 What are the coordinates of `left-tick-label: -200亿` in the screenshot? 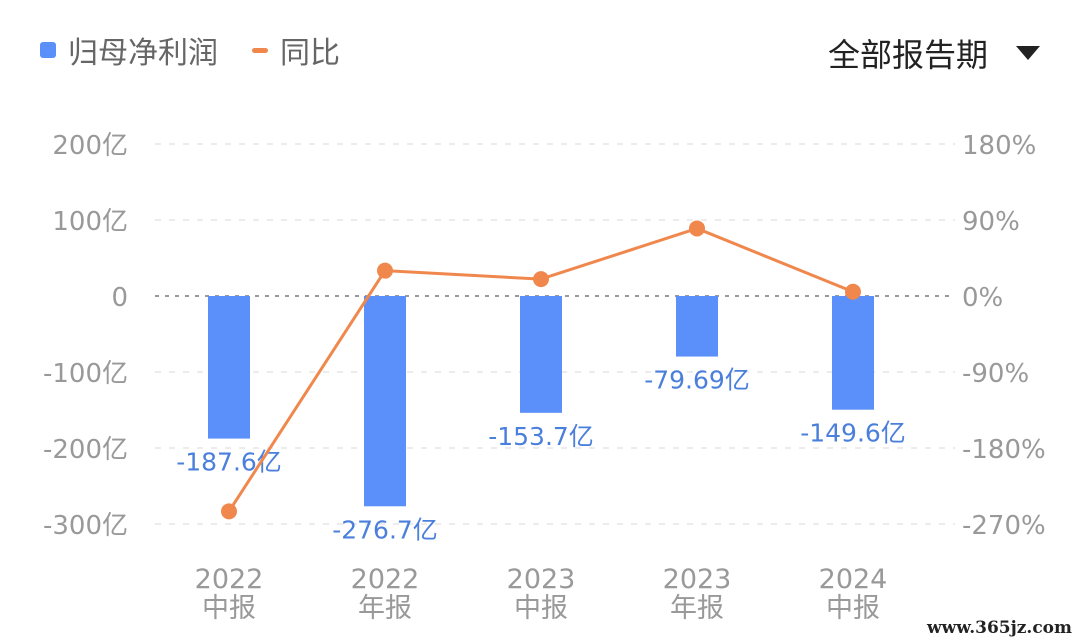 It's located at (85, 450).